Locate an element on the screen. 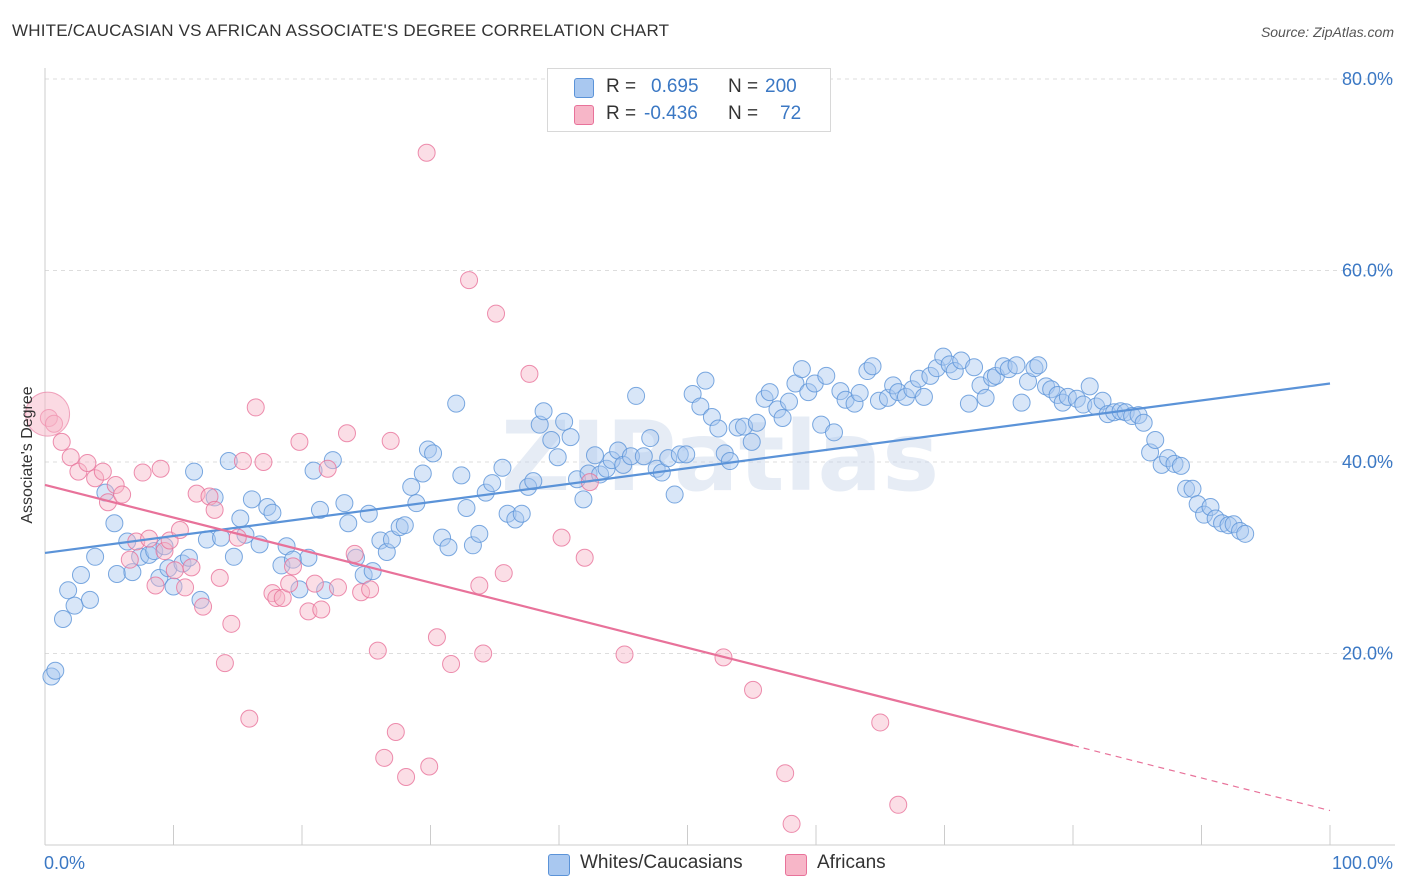 This screenshot has width=1406, height=892. data-point-large is located at coordinates (48, 414).